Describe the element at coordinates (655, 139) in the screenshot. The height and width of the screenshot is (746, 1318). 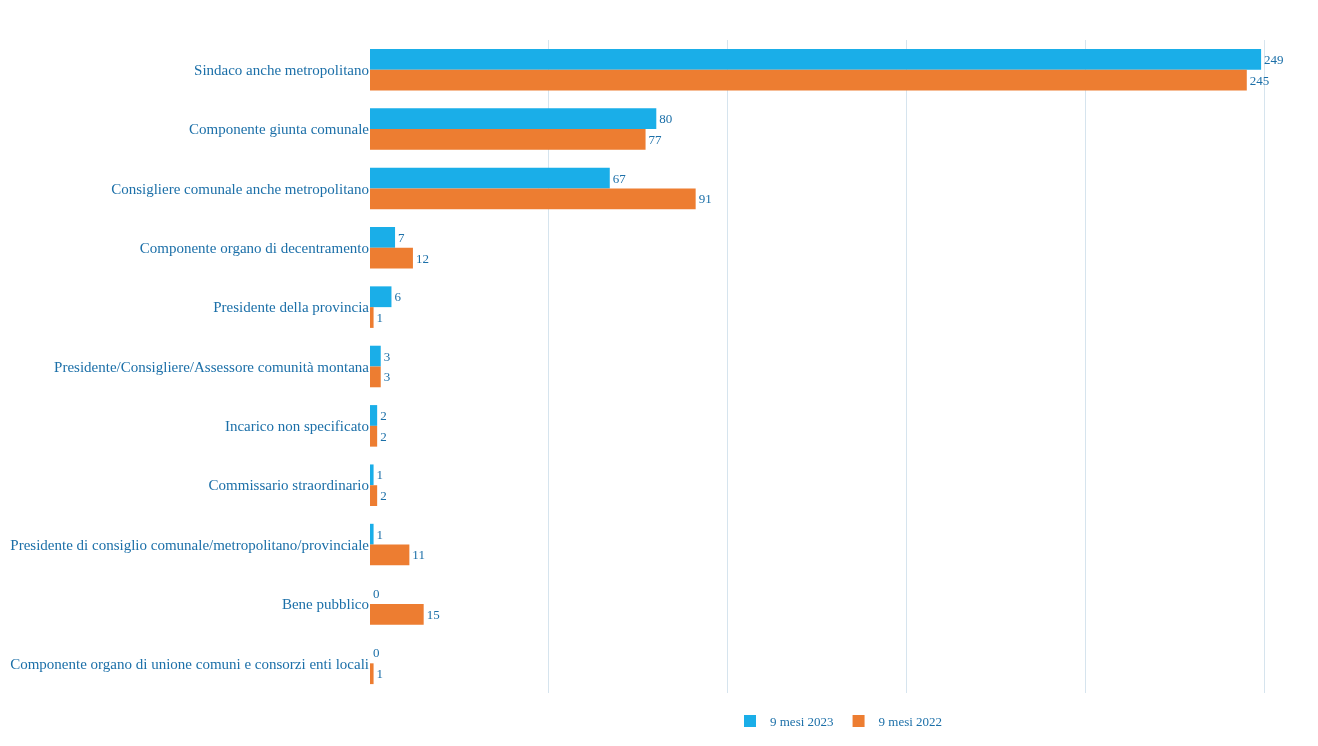
I see `data-label: 77` at that location.